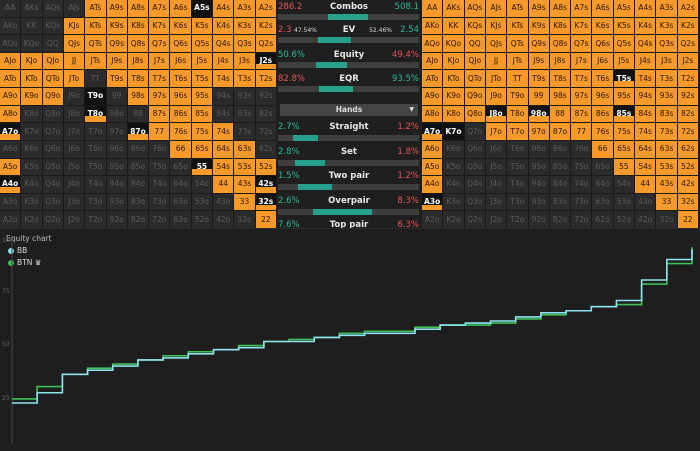 The width and height of the screenshot is (700, 451). Describe the element at coordinates (180, 43) in the screenshot. I see `hand-cell-Q6s: Q6s` at that location.